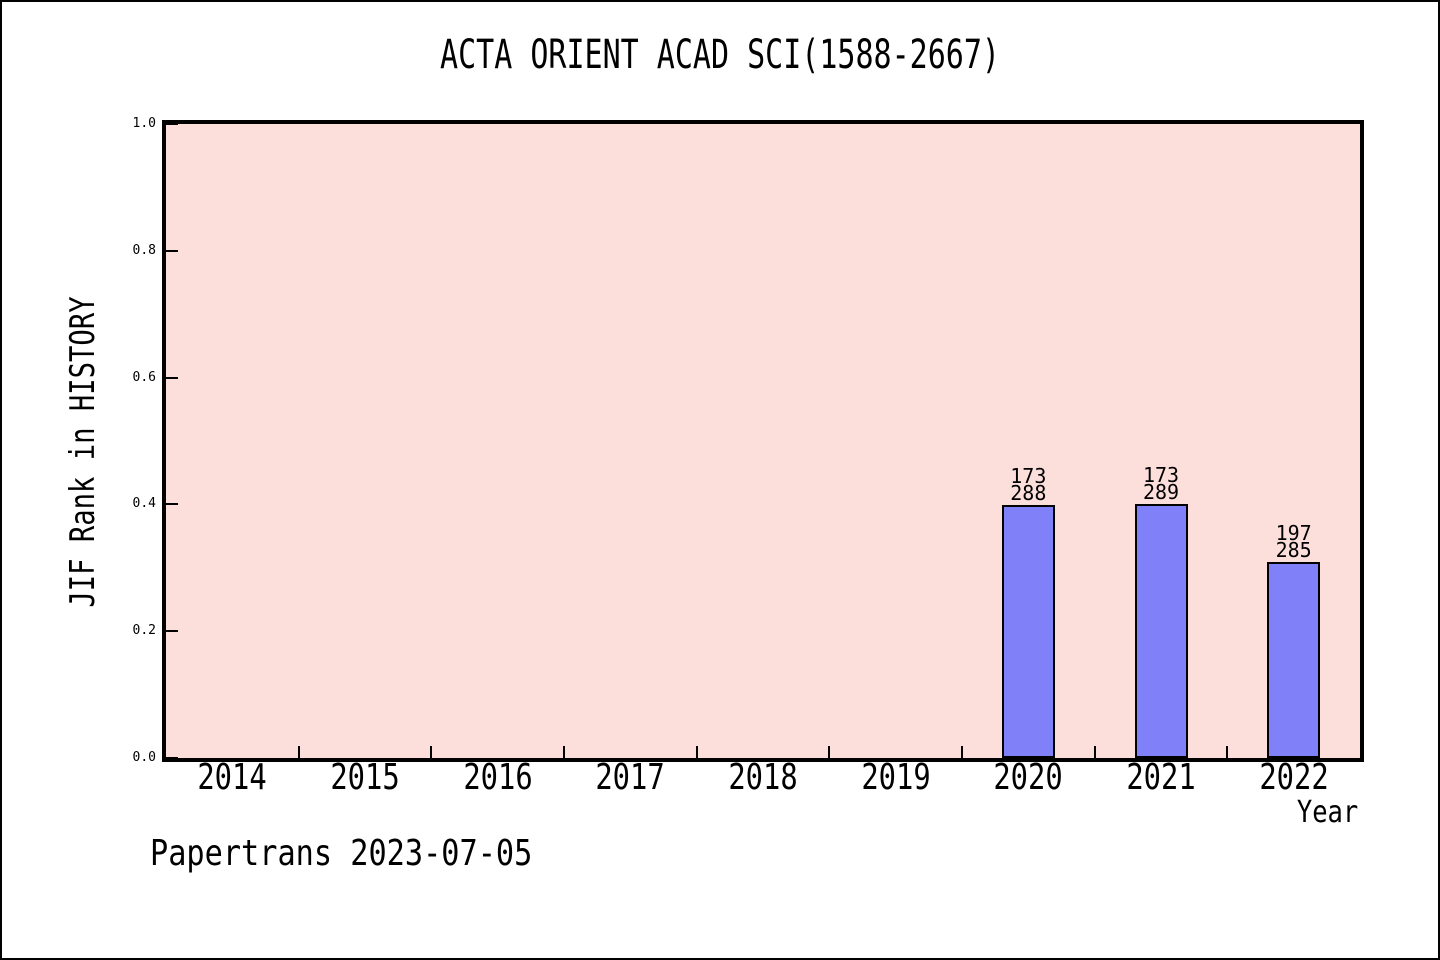 This screenshot has height=960, width=1440. I want to click on x-category-label: 2021, so click(1161, 777).